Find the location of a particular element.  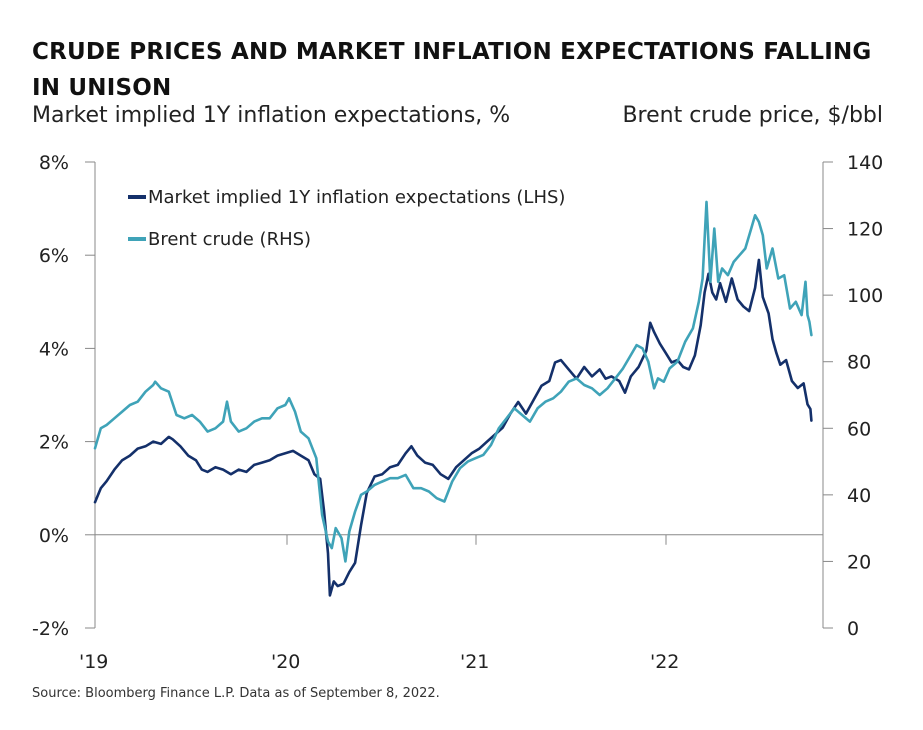

right-tick-label: 20 is located at coordinates (859, 562).